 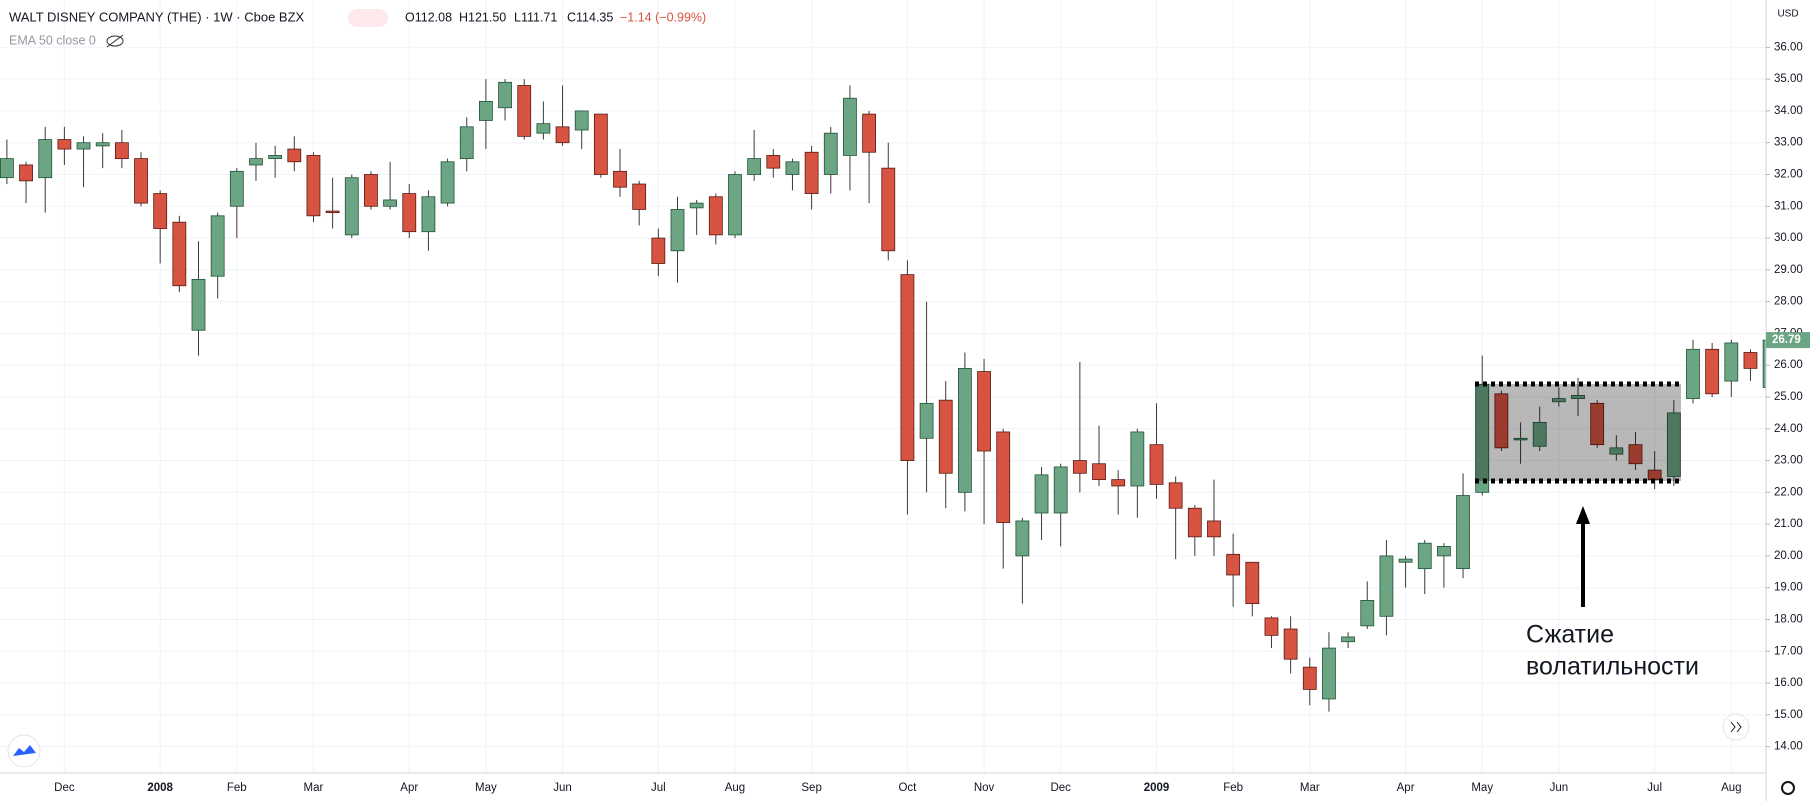 What do you see at coordinates (1788, 788) in the screenshot?
I see `settings-button` at bounding box center [1788, 788].